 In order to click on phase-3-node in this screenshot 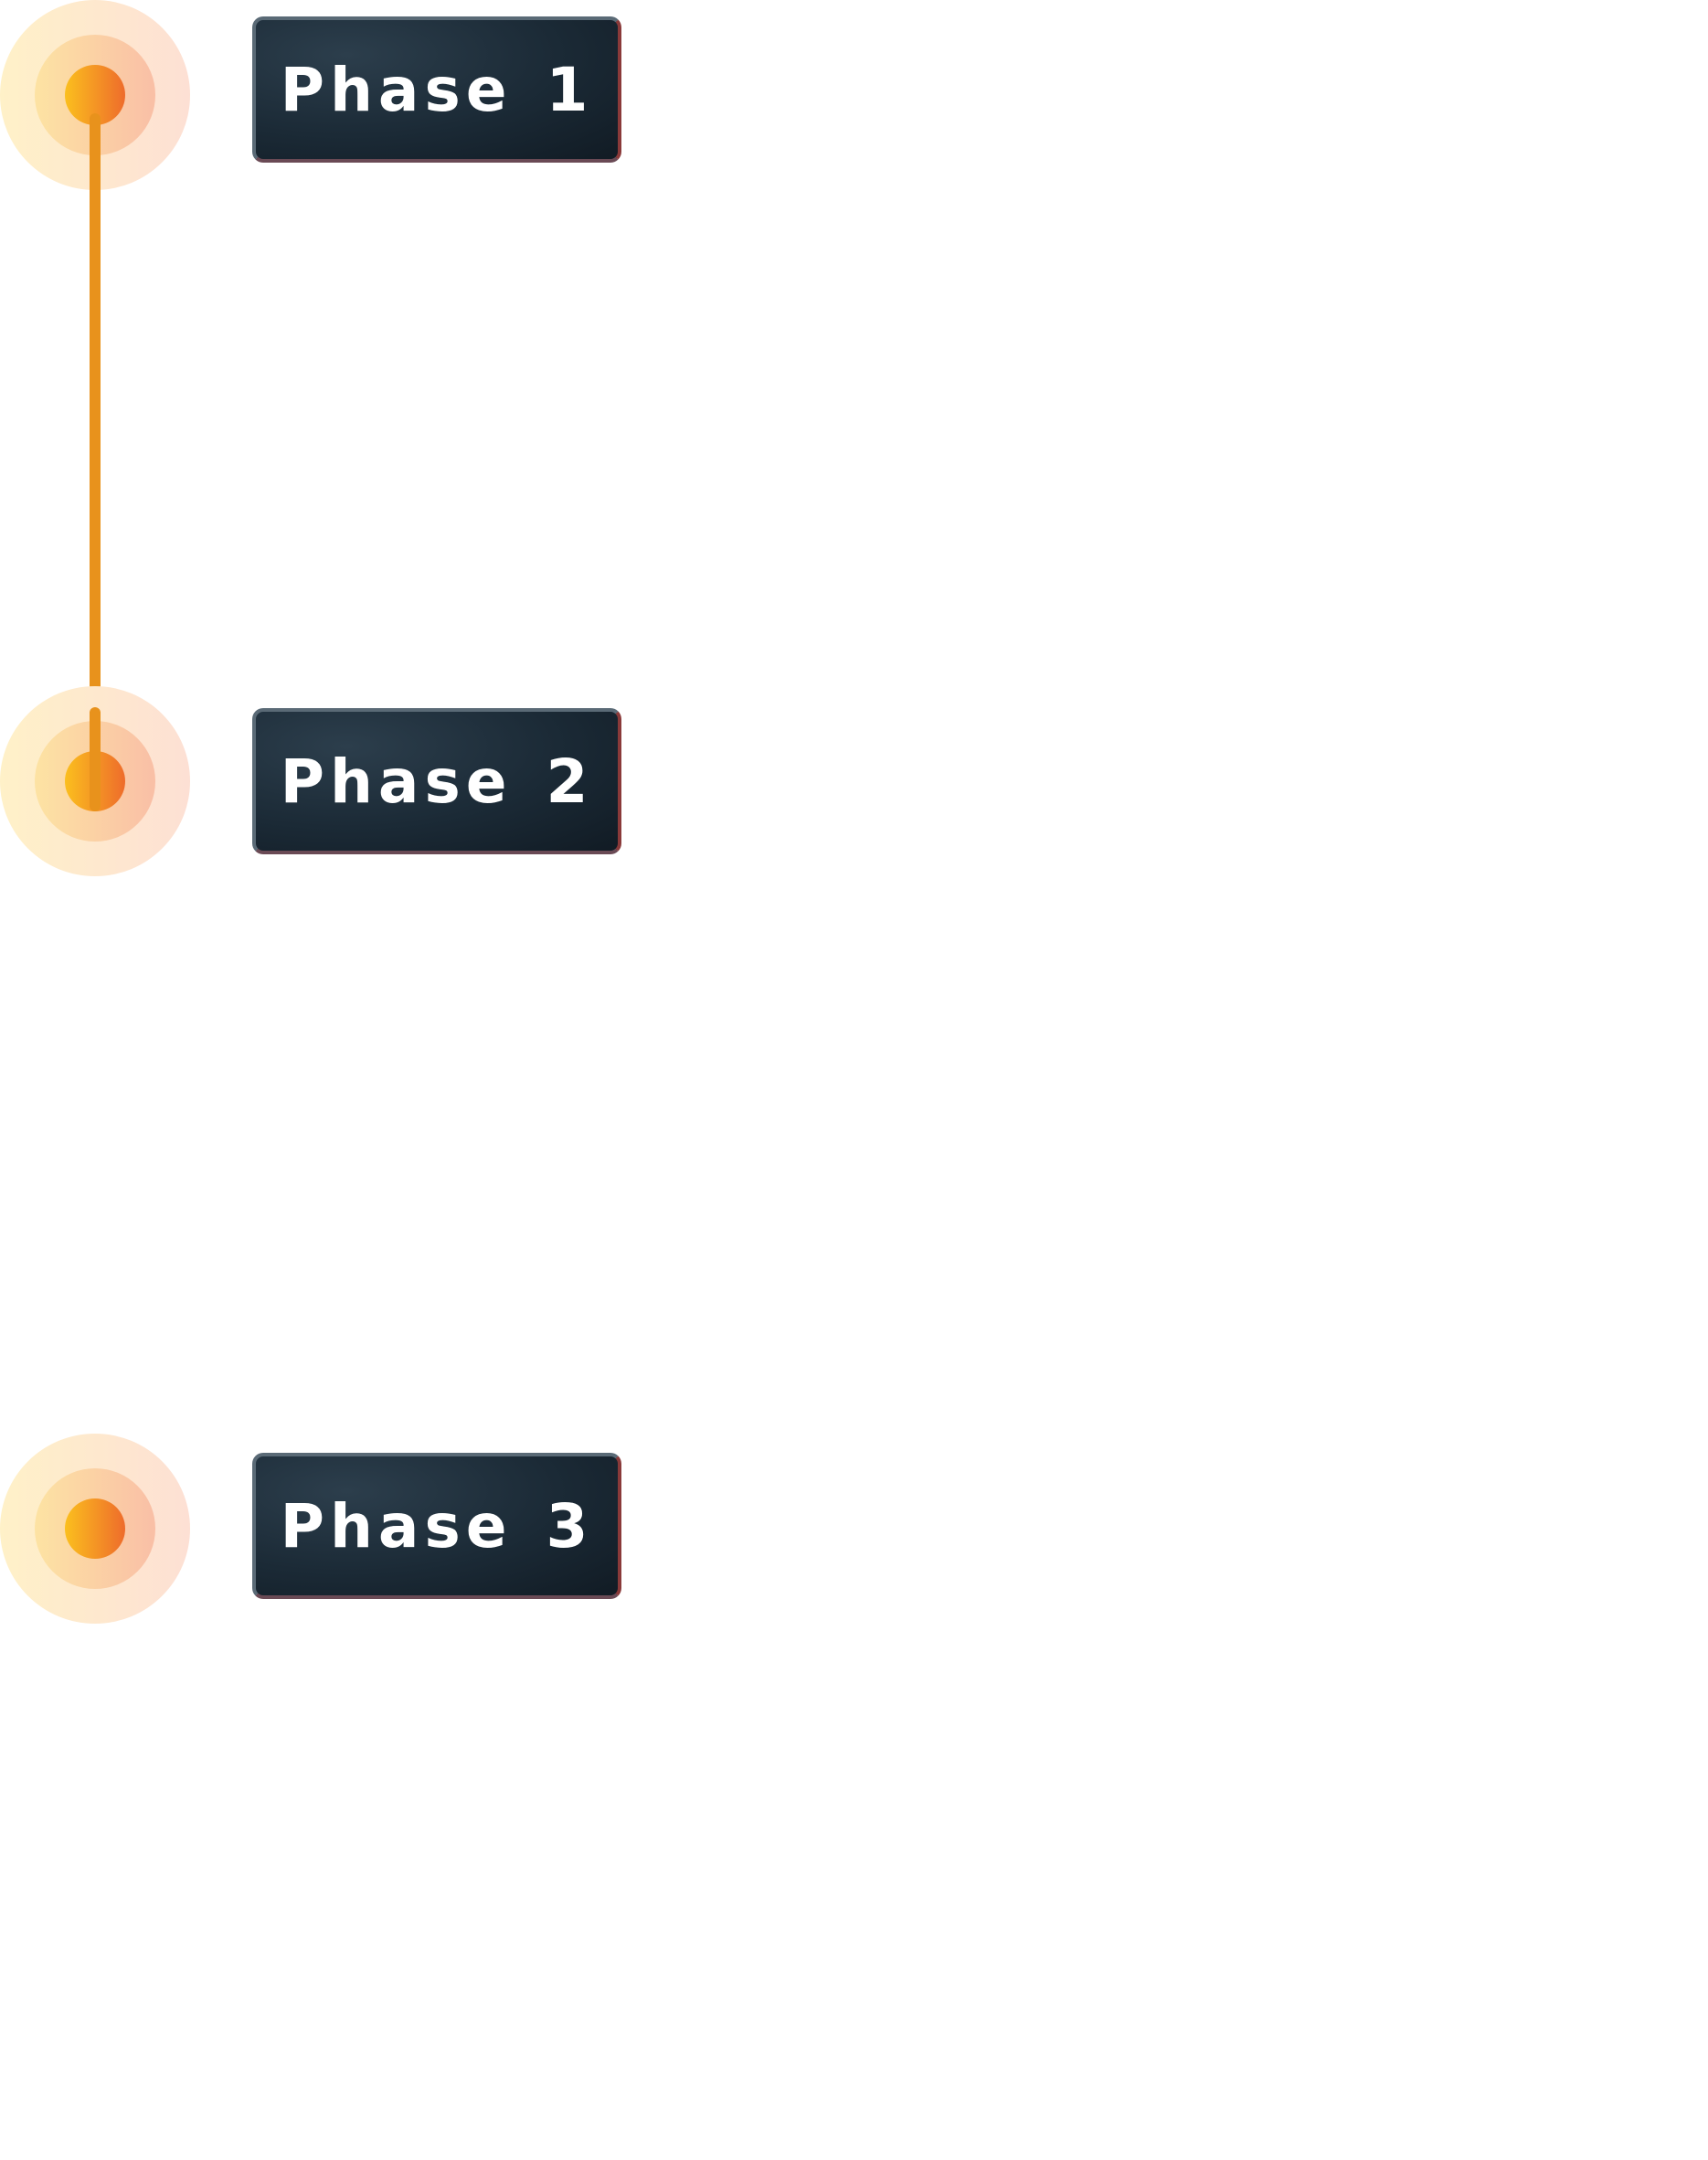, I will do `click(95, 1529)`.